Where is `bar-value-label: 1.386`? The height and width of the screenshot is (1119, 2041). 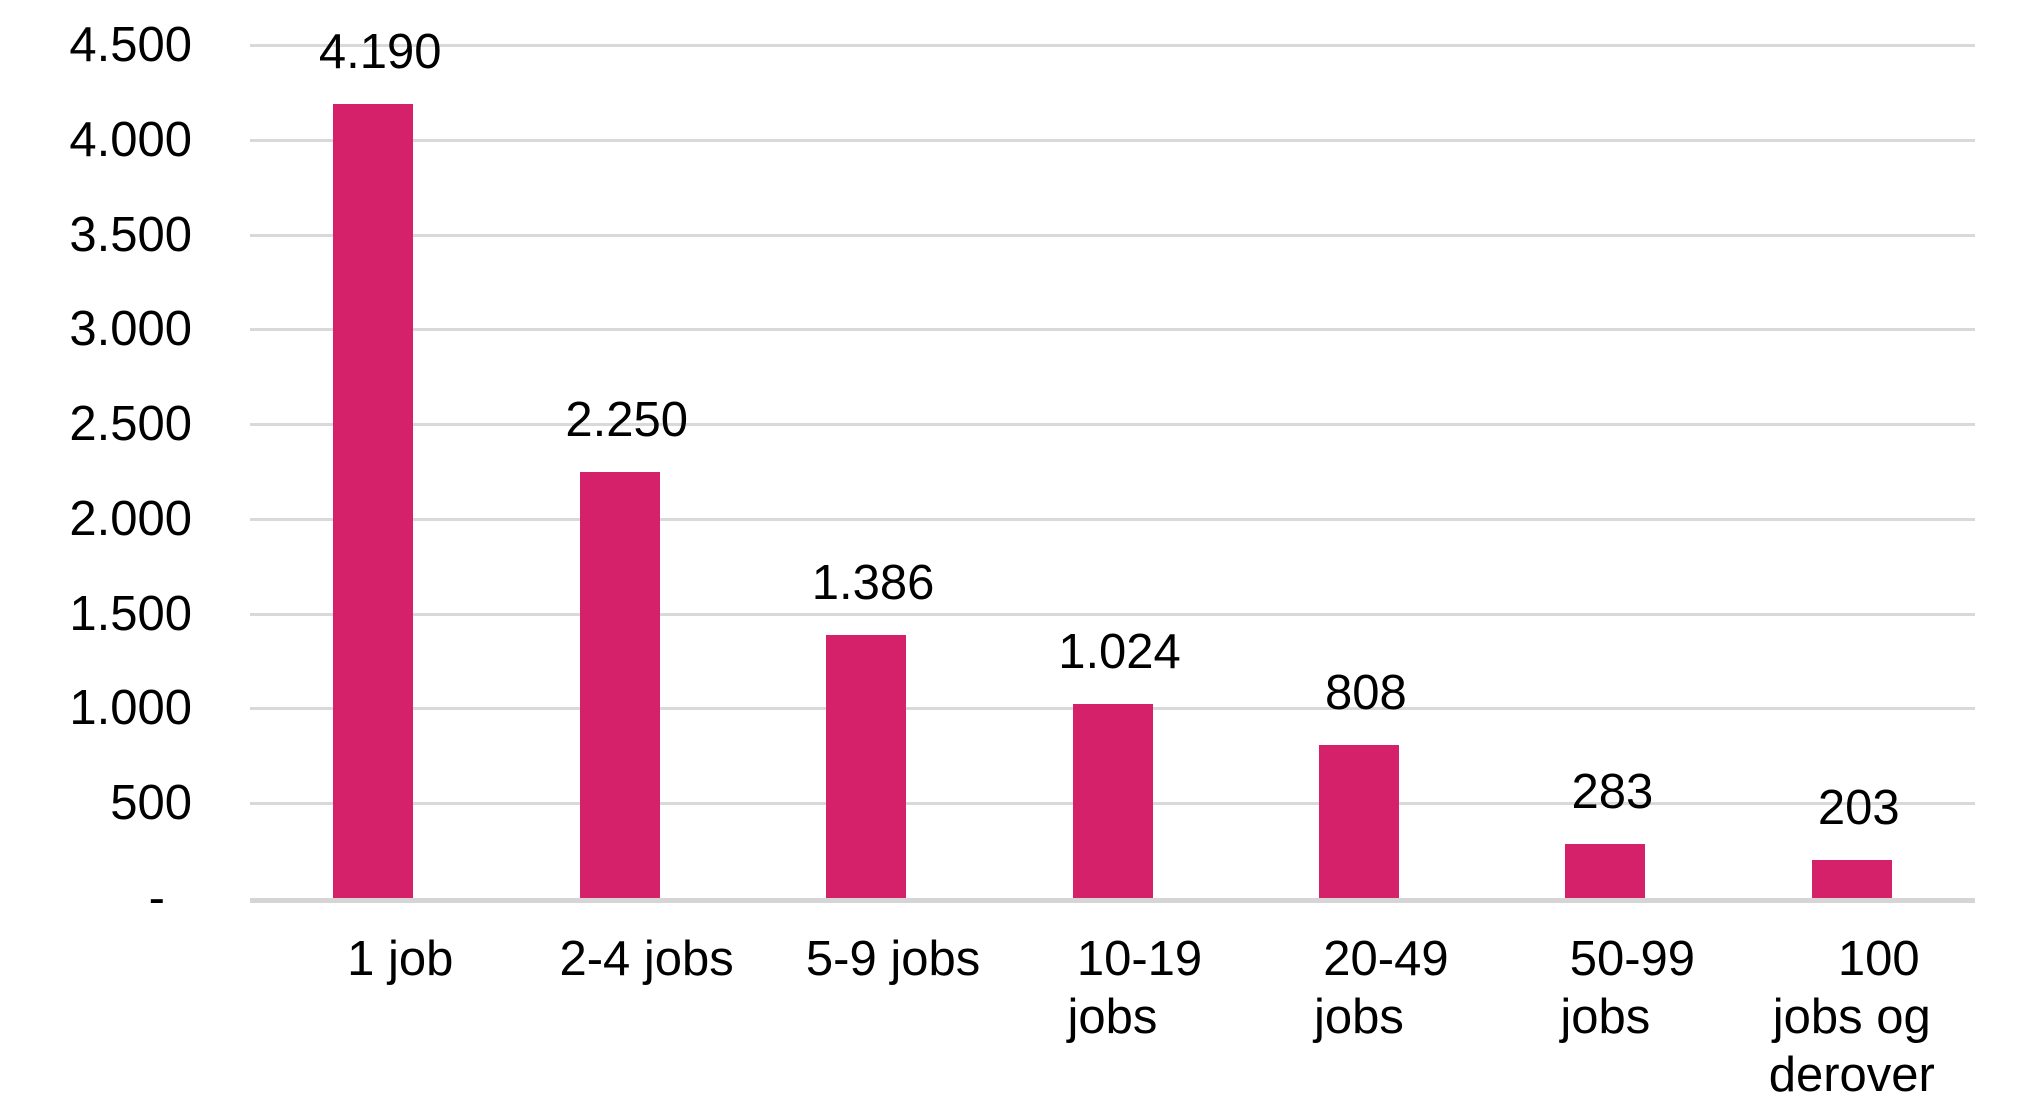
bar-value-label: 1.386 is located at coordinates (873, 583).